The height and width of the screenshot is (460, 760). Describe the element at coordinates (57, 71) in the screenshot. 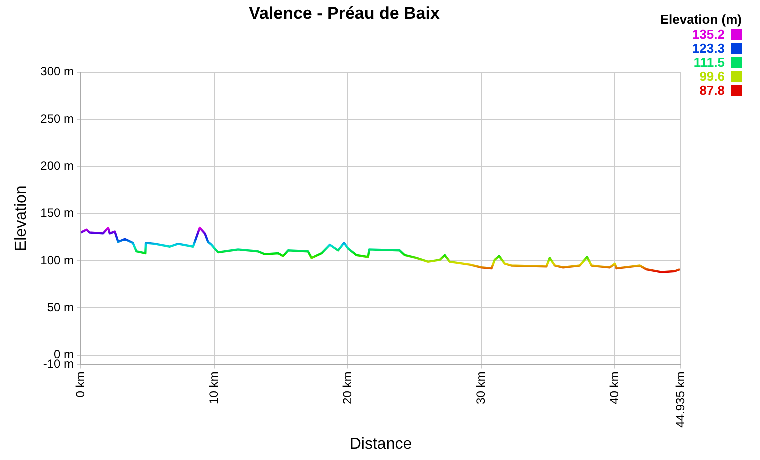

I see `y-tick-label: 300 m` at that location.